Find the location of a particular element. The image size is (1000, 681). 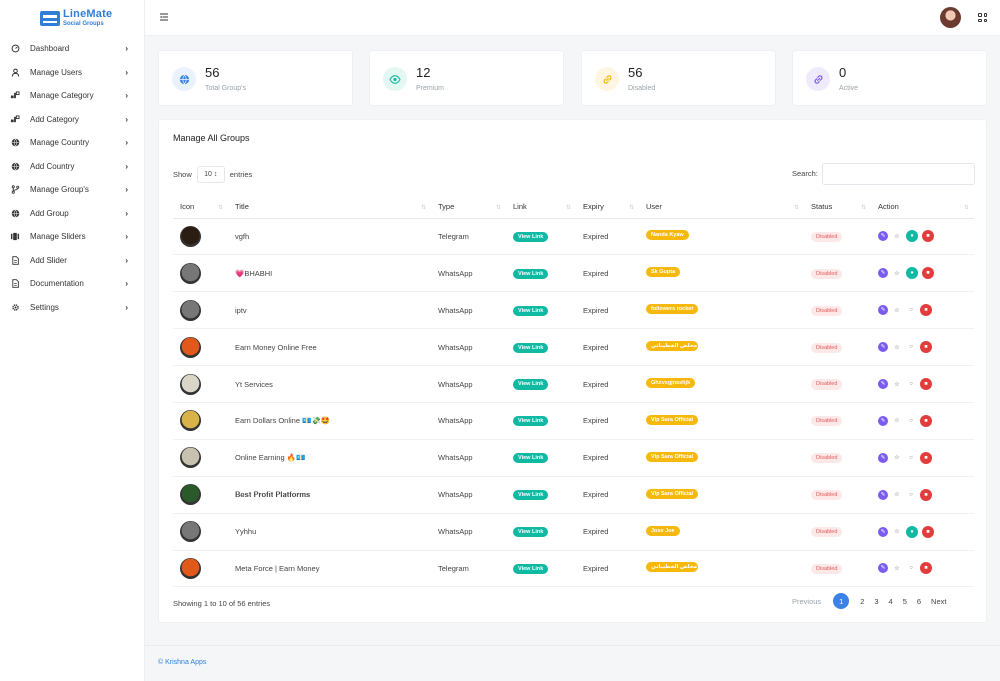

user-badge: Nanda Kyaw is located at coordinates (667, 235).